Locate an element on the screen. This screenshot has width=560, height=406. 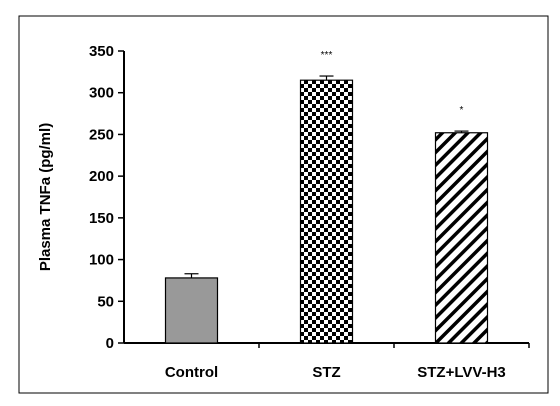
y-tick-label: 350 is located at coordinates (101, 51).